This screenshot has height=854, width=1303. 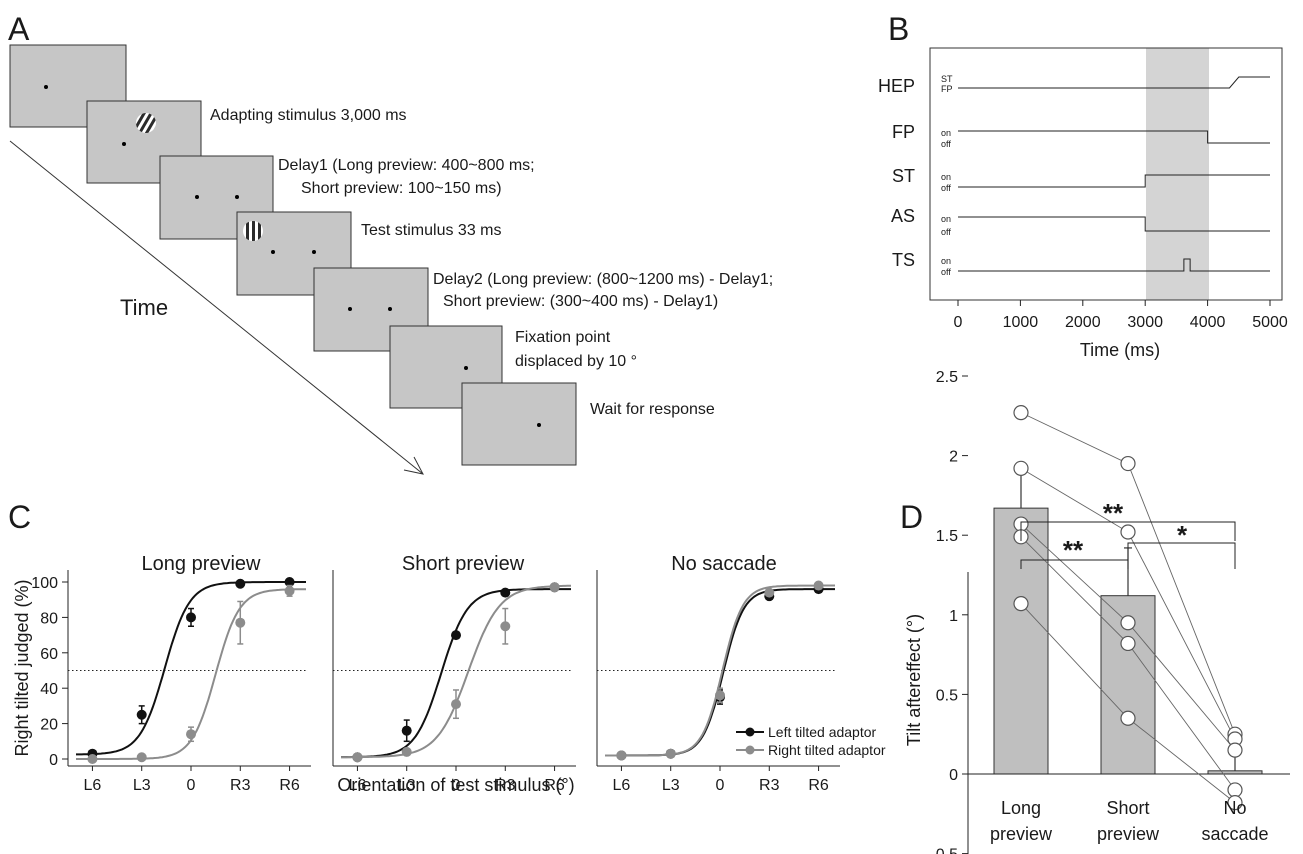 What do you see at coordinates (1120, 350) in the screenshot?
I see `timing-x-label: Time (ms)` at bounding box center [1120, 350].